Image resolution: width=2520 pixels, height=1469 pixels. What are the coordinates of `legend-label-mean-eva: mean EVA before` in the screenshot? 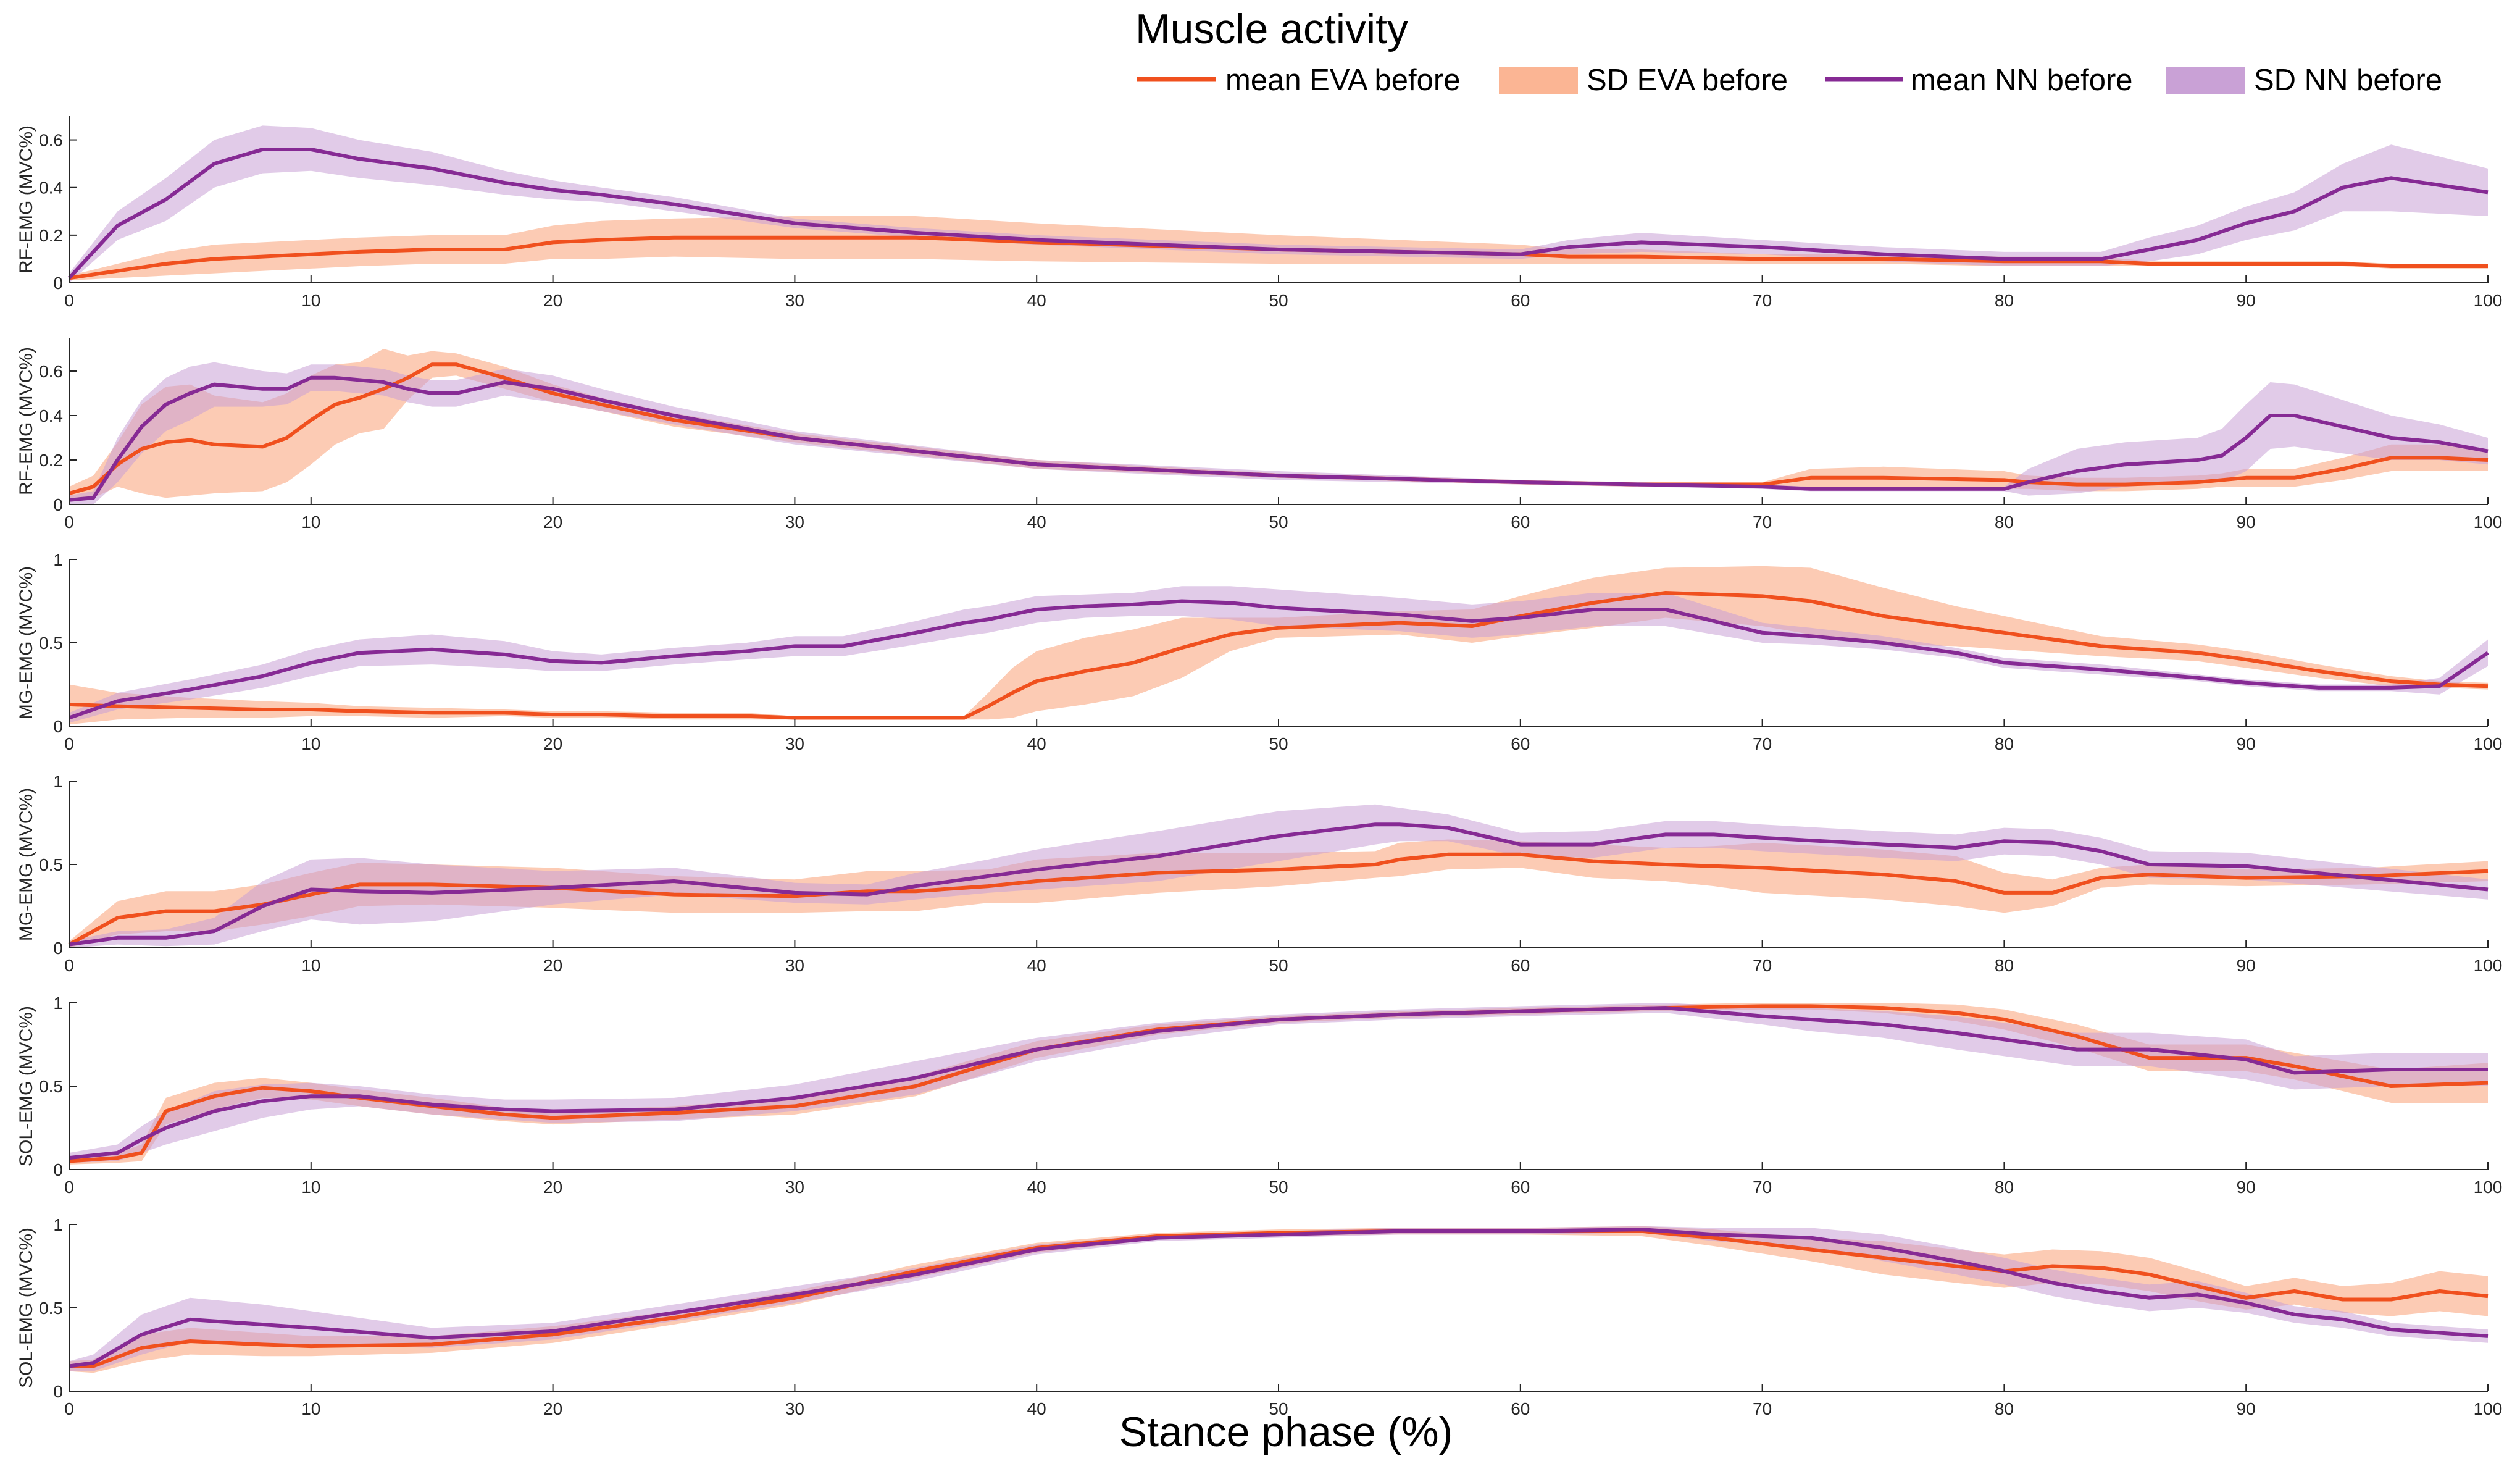 It's located at (1342, 80).